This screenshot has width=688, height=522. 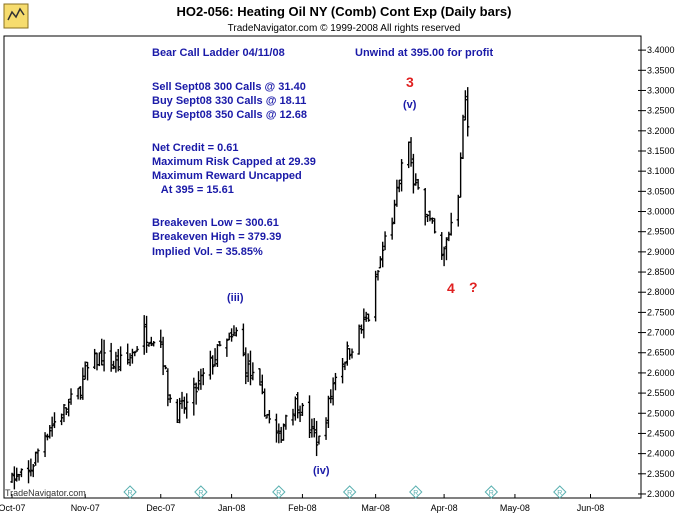 I want to click on y-tick-label-10: 2.9000, so click(x=661, y=252).